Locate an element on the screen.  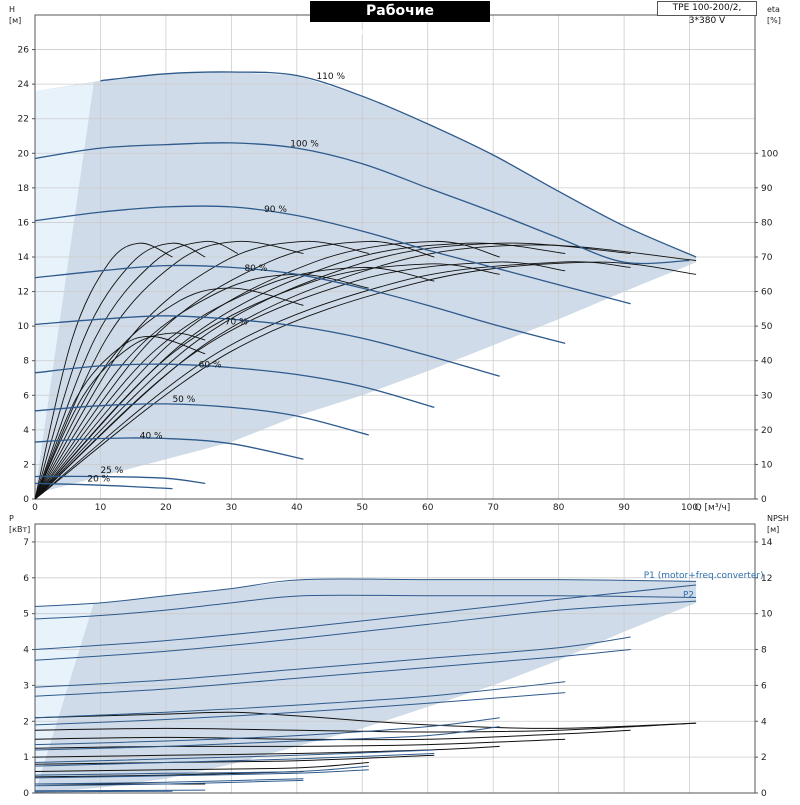
bottom-y2-tick-label: 6 is located at coordinates (764, 686).